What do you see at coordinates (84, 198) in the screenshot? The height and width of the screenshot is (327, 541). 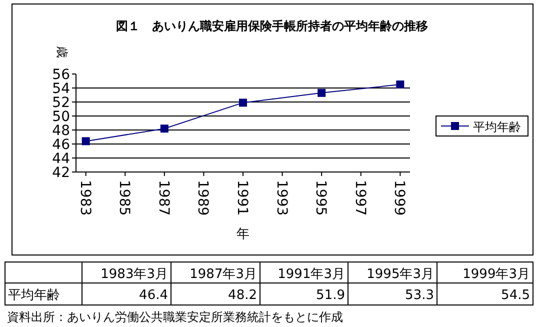 I see `x-tick-label: 1983` at bounding box center [84, 198].